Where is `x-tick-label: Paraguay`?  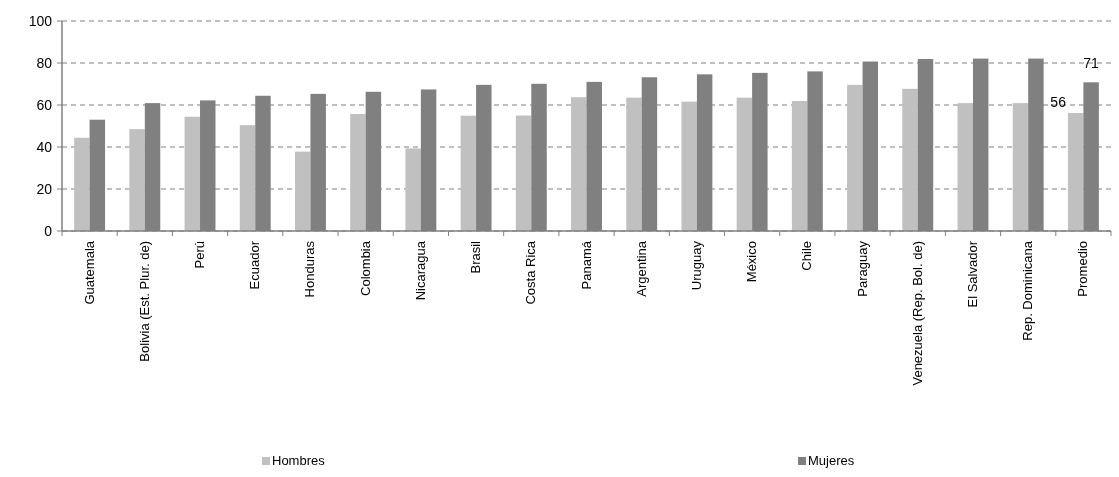 x-tick-label: Paraguay is located at coordinates (862, 268).